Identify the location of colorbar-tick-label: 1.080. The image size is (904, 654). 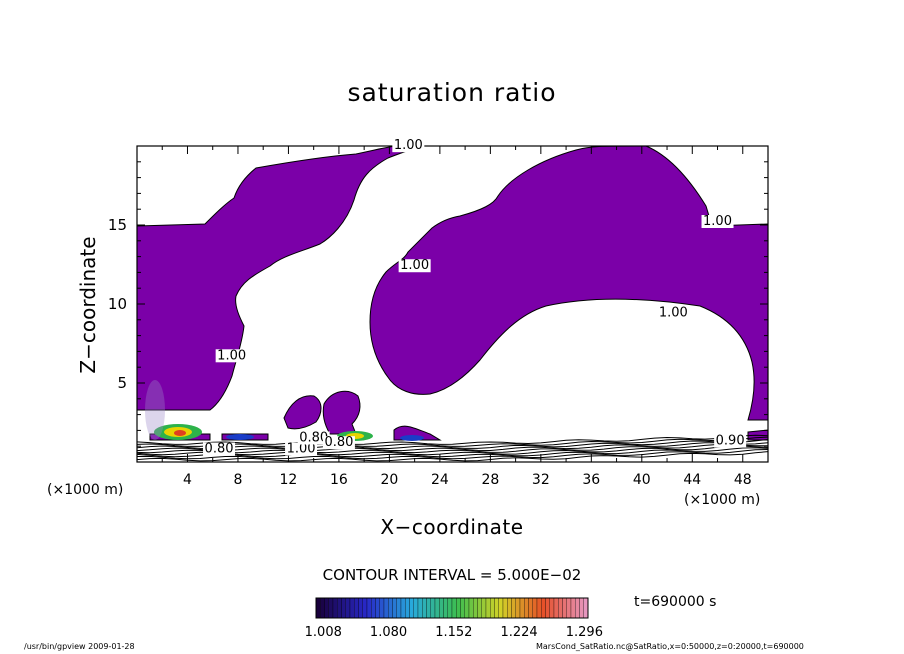
(388, 632).